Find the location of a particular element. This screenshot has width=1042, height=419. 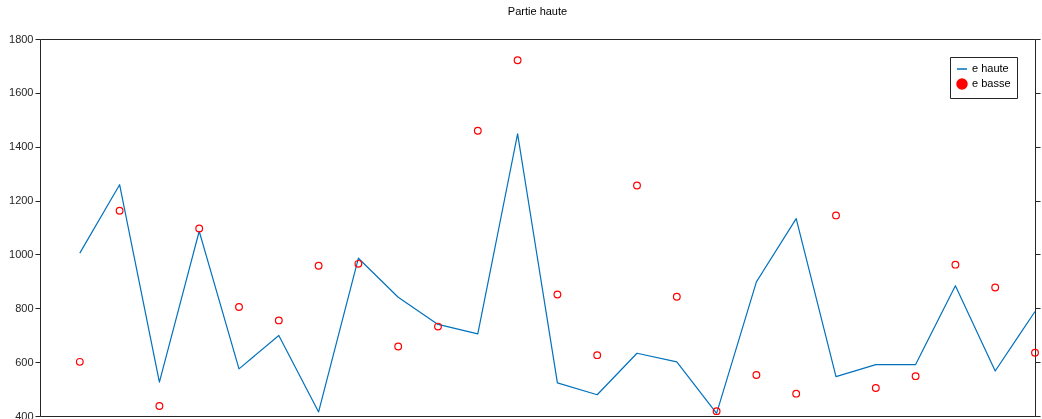

legend-label: e haute is located at coordinates (990, 68).